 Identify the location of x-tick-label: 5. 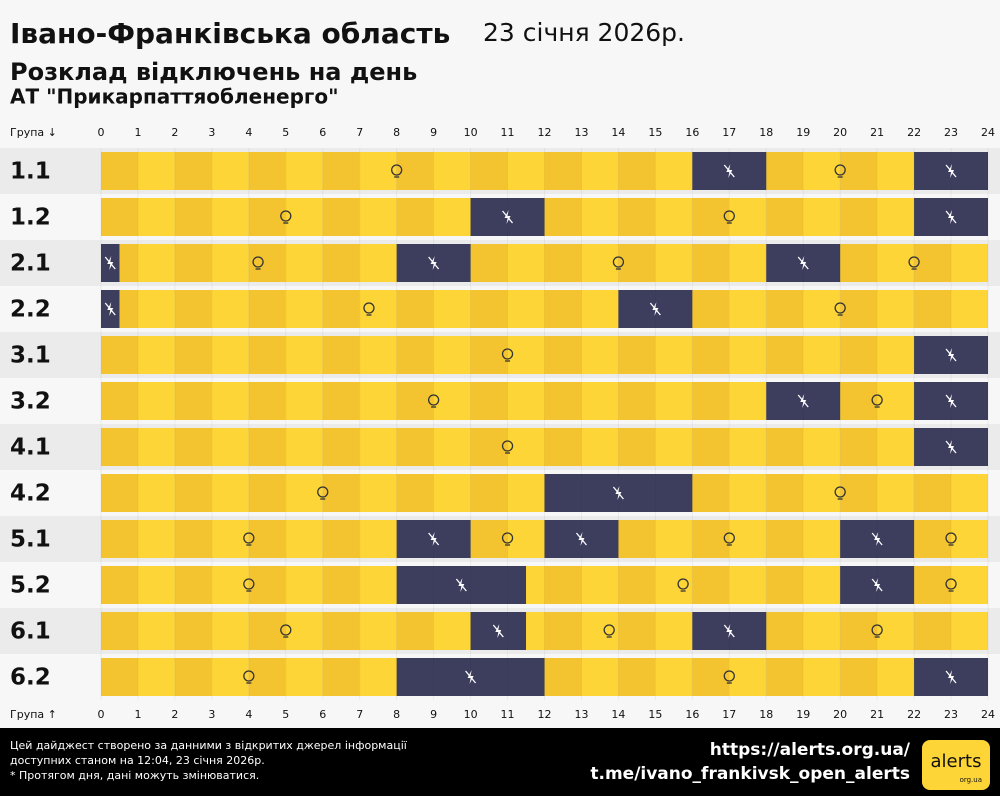
(285, 714).